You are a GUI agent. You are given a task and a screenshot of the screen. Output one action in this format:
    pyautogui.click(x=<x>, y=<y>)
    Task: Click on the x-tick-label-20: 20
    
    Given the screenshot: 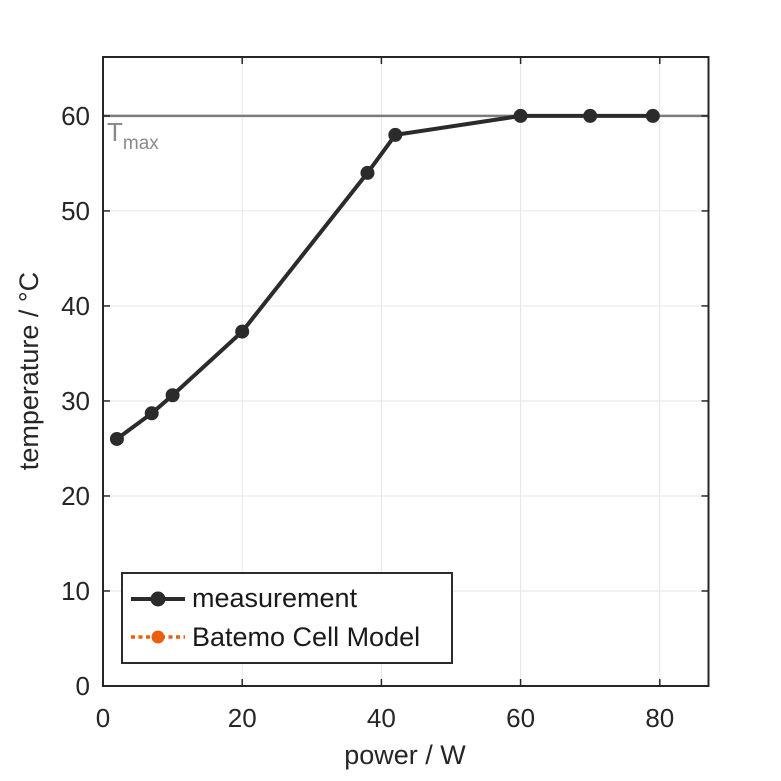 What is the action you would take?
    pyautogui.click(x=242, y=718)
    